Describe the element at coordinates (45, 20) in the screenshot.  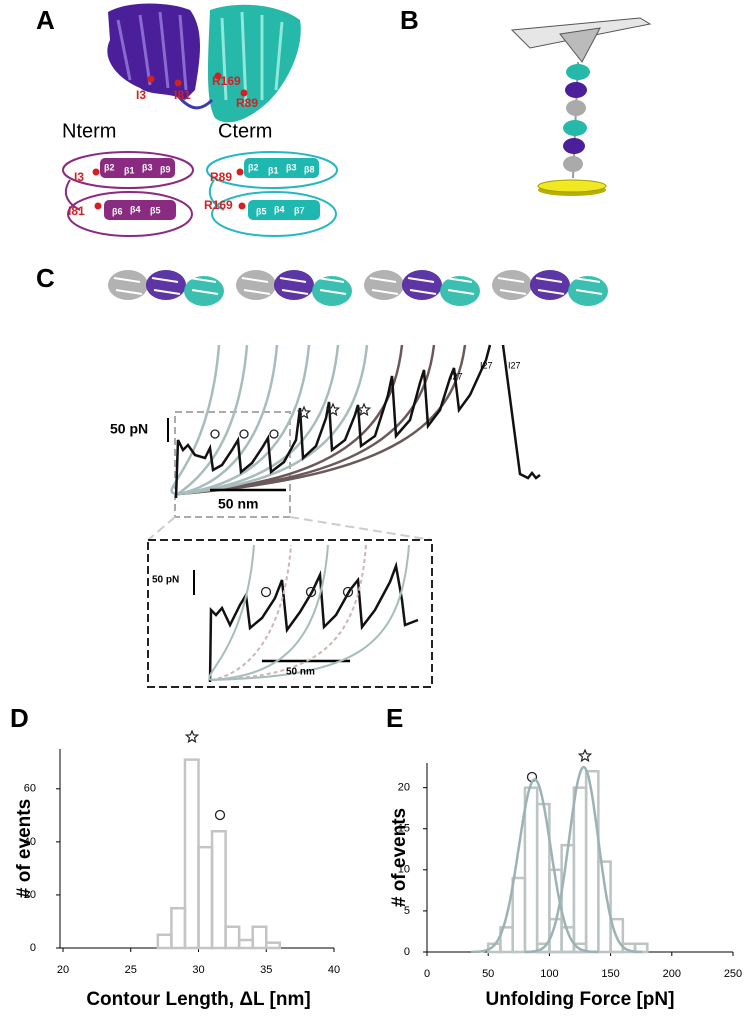
I see `panel-label: A` at that location.